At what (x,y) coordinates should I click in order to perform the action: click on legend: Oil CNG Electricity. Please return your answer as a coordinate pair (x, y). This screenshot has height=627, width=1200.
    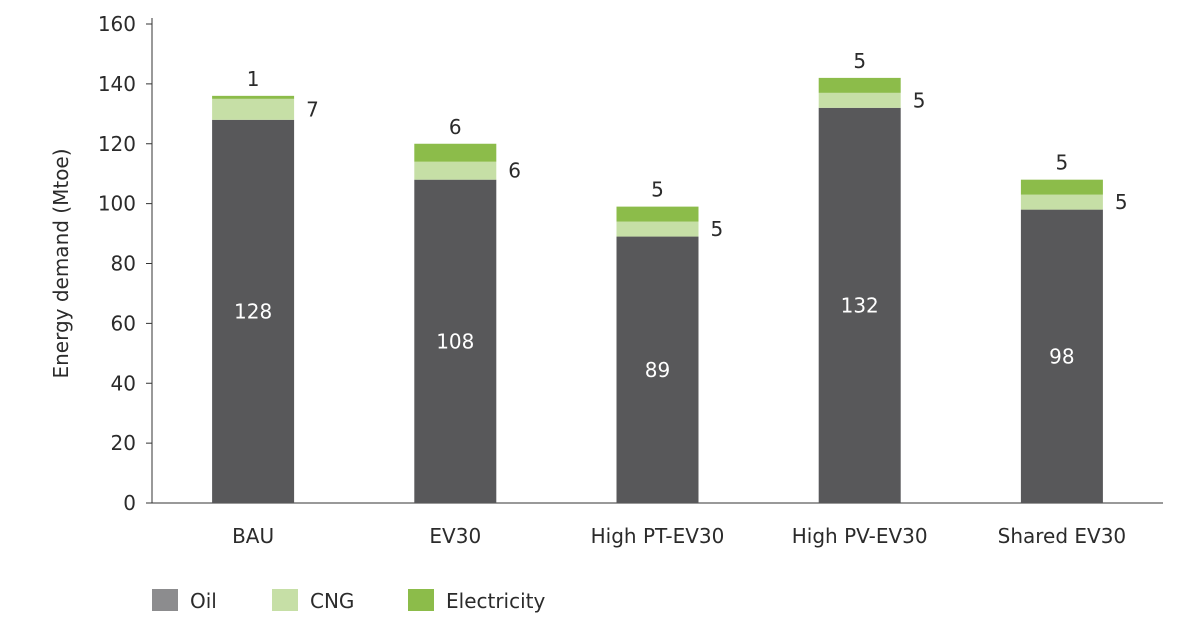
    Looking at the image, I should click on (349, 601).